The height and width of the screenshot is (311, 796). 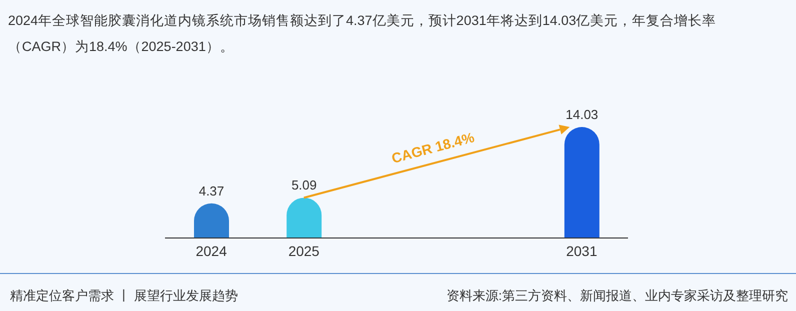 What do you see at coordinates (433, 147) in the screenshot?
I see `annotation: CAGR 18.4%` at bounding box center [433, 147].